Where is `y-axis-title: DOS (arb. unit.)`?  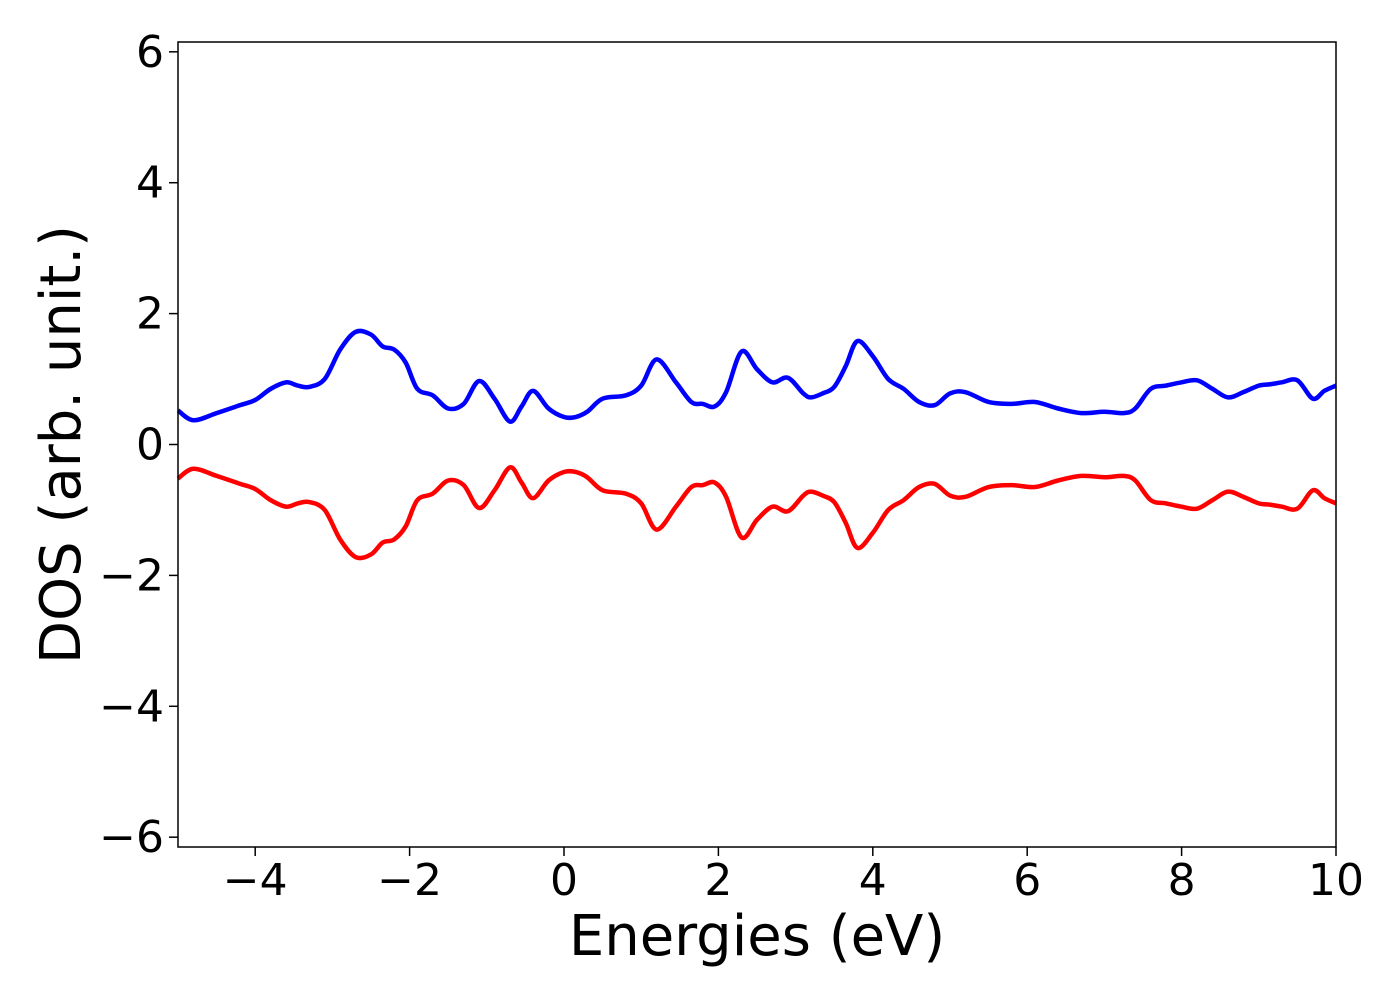 y-axis-title: DOS (arb. unit.) is located at coordinates (61, 444).